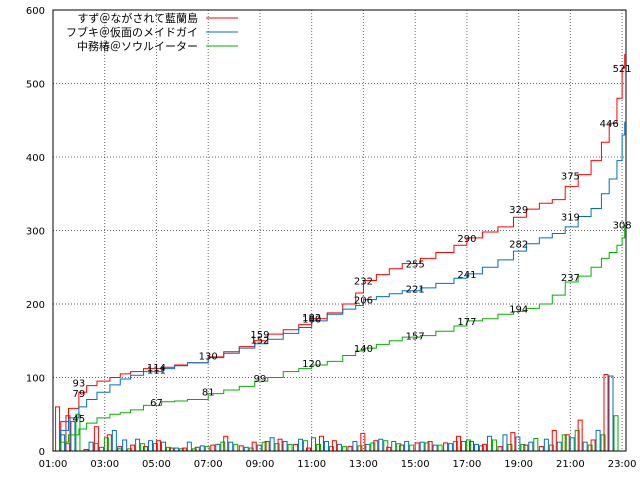 Image resolution: width=640 pixels, height=480 pixels. Describe the element at coordinates (79, 384) in the screenshot. I see `data-label: 93` at that location.